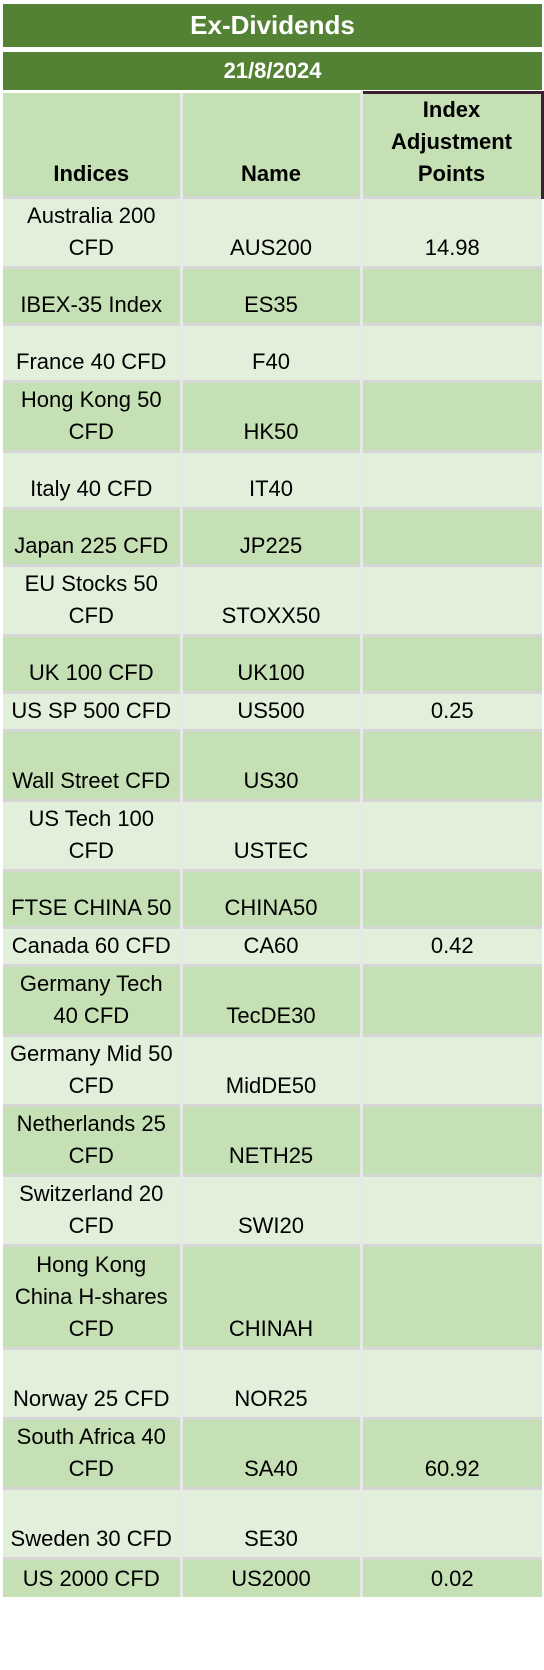 The width and height of the screenshot is (544, 1670). Describe the element at coordinates (93, 1000) in the screenshot. I see `cell-index: Germany Tech 40 CFD` at that location.